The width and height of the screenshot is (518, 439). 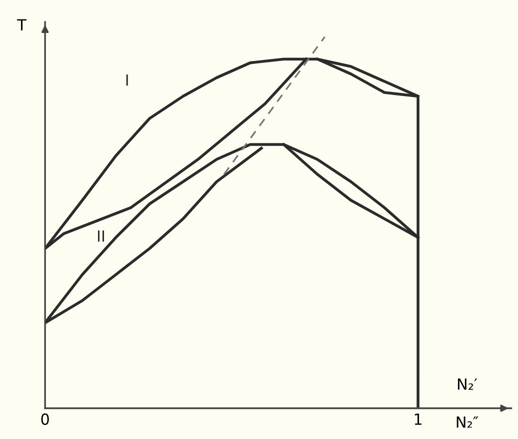 I want to click on series-label: II, so click(x=101, y=236).